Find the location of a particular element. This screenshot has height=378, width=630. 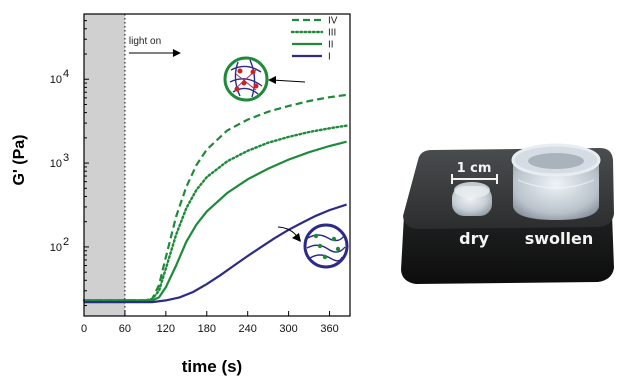

y-tick-label-10000: 10 is located at coordinates (56, 80).